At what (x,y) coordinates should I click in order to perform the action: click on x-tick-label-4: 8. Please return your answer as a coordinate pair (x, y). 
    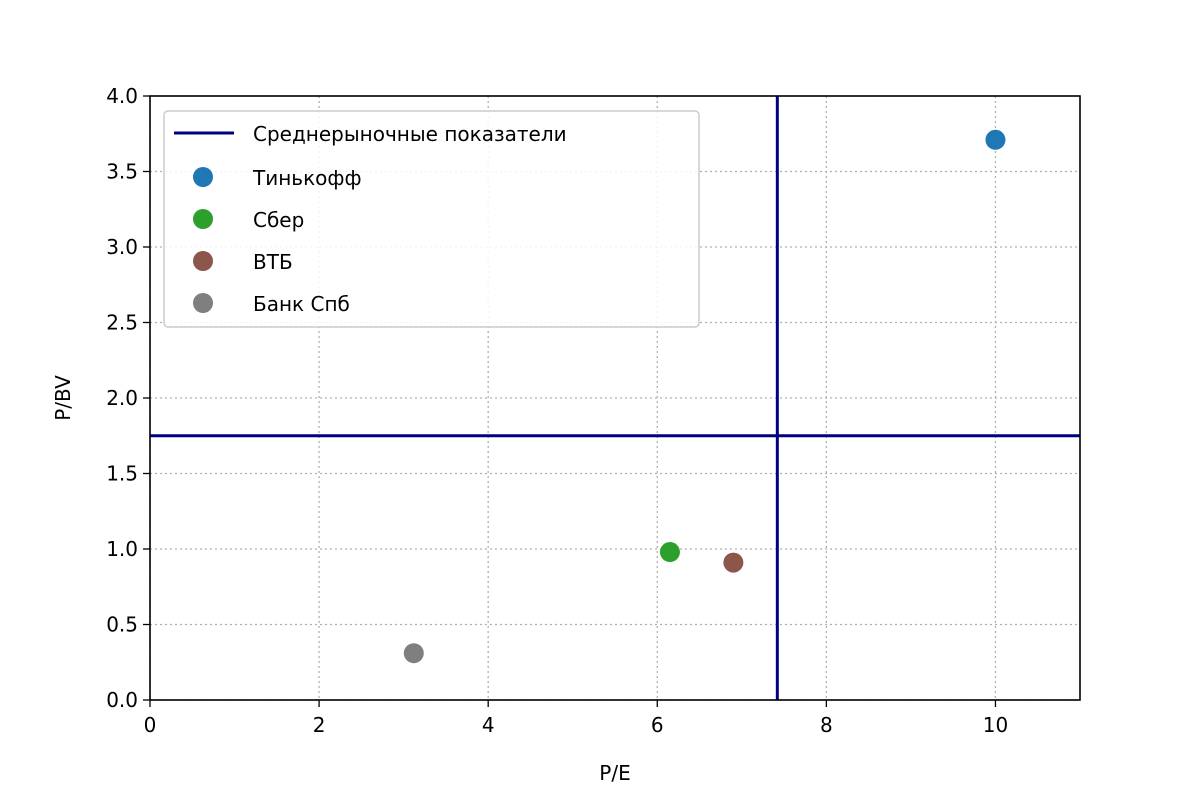
    Looking at the image, I should click on (826, 725).